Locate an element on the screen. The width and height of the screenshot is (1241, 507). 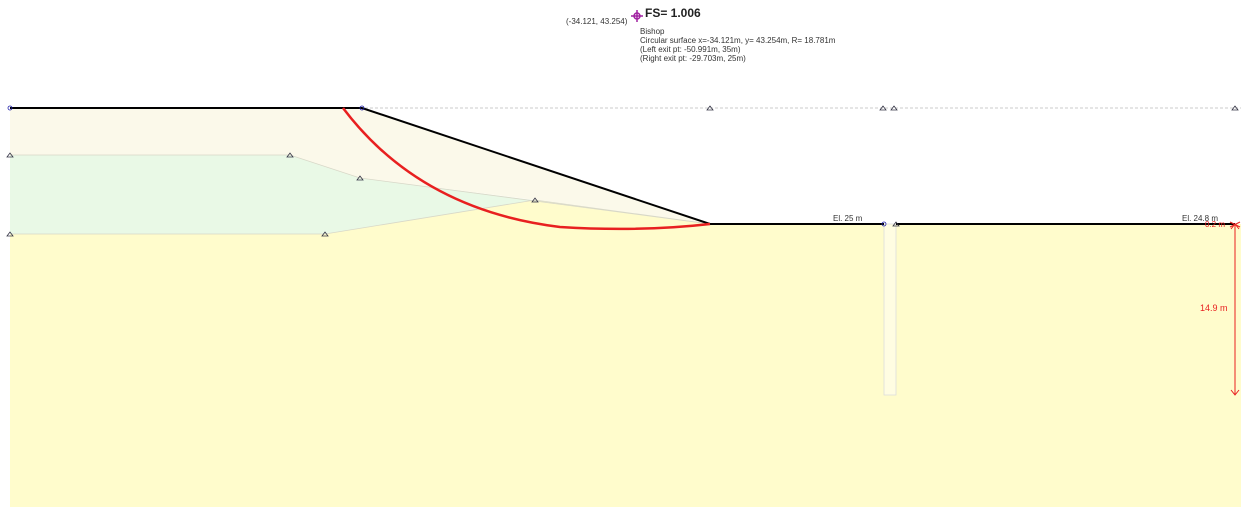
pile is located at coordinates (890, 309).